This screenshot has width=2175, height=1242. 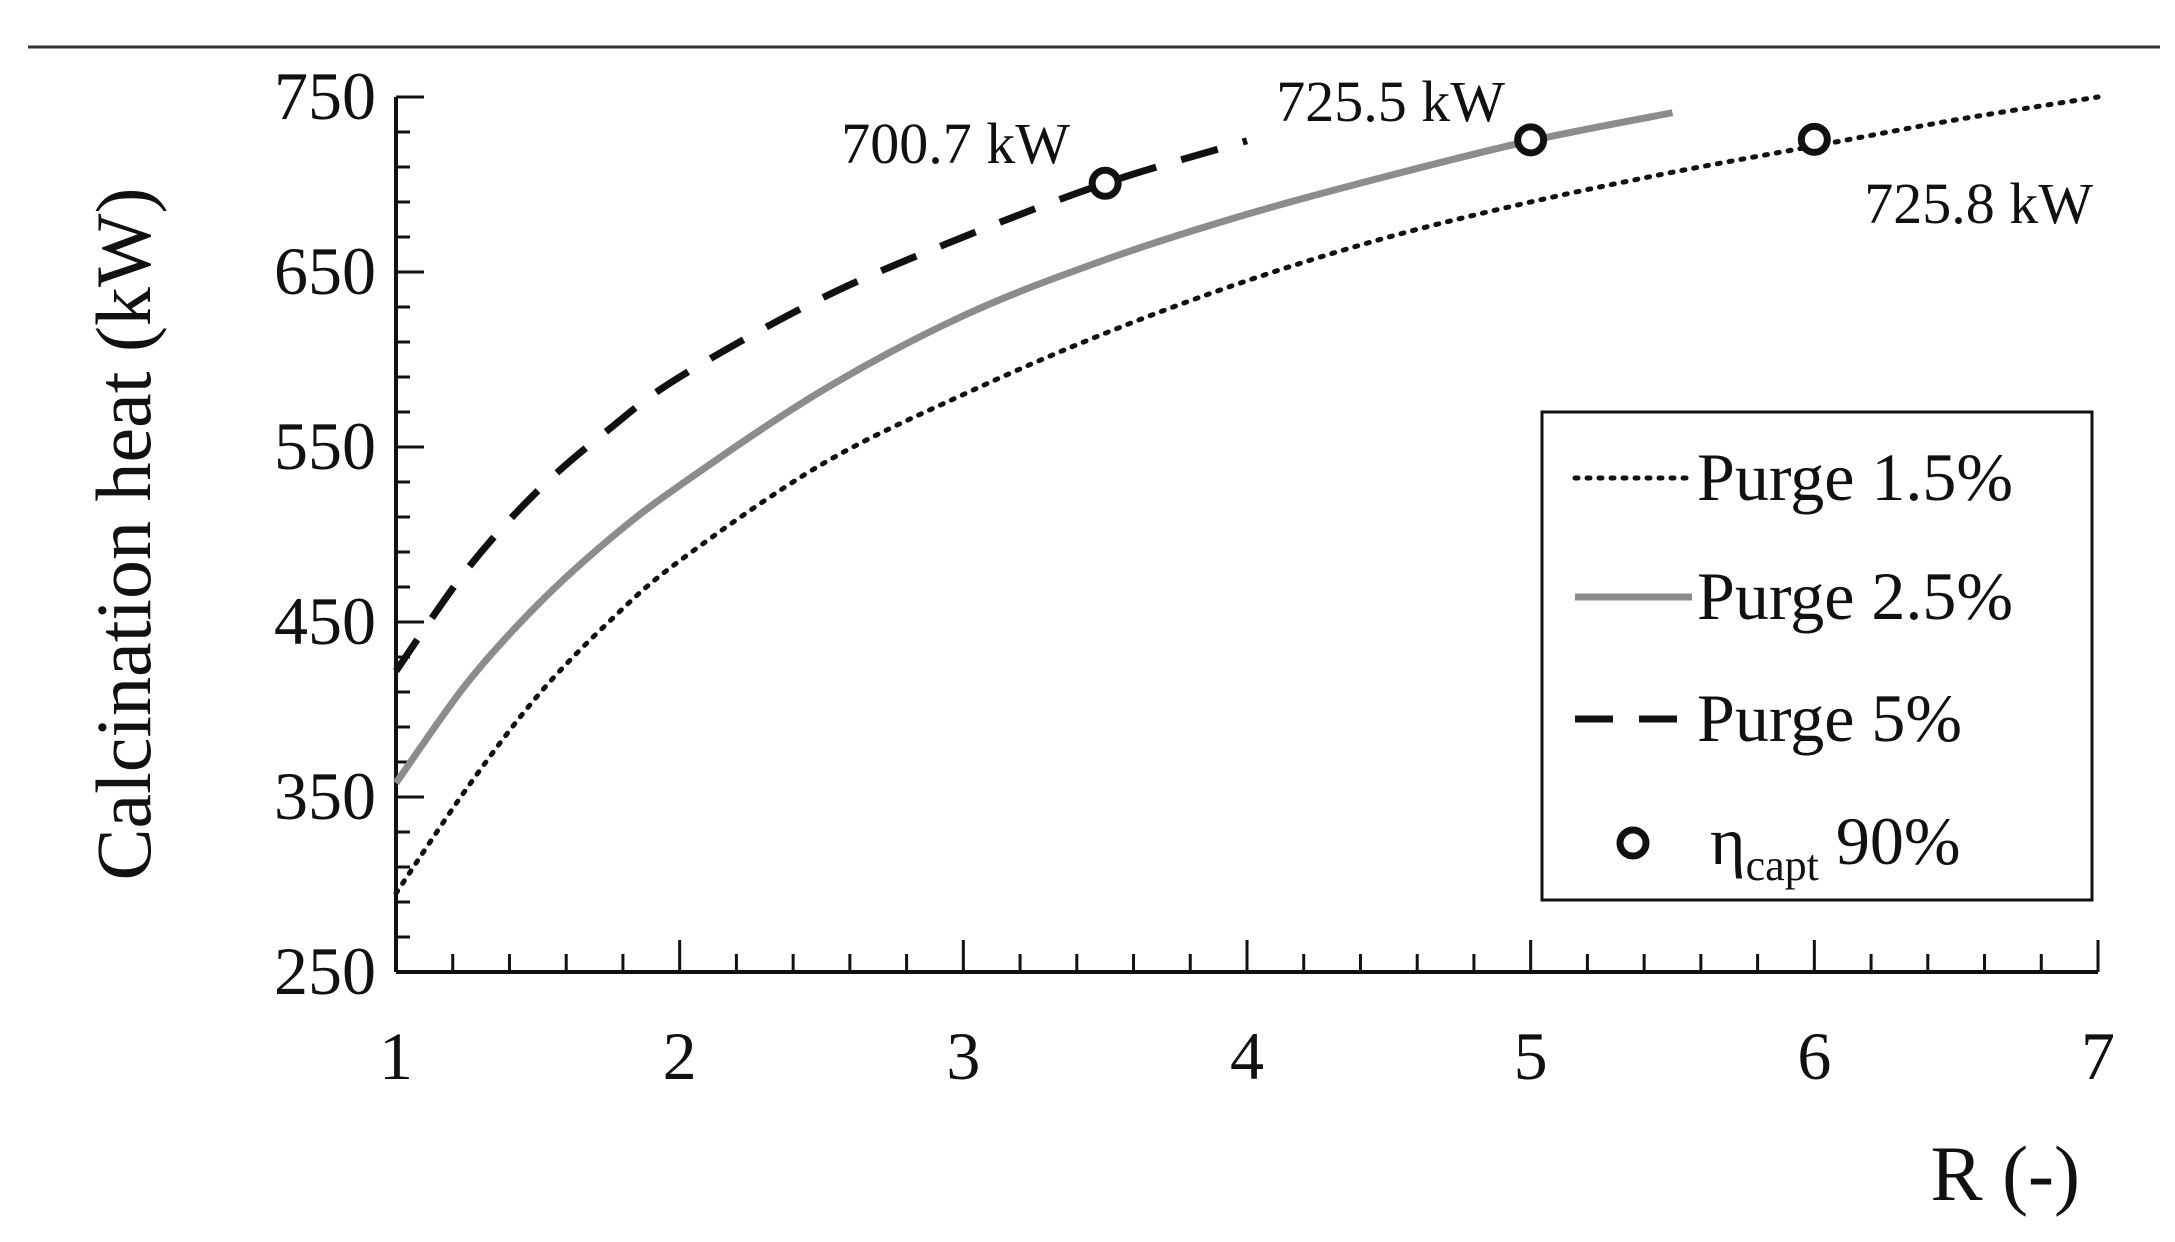 What do you see at coordinates (1978, 203) in the screenshot?
I see `annotation-label: 725.8 kW` at bounding box center [1978, 203].